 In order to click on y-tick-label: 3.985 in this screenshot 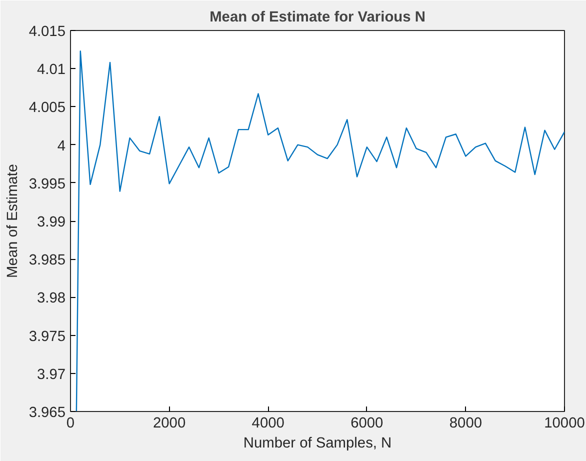, I will do `click(47, 260)`.